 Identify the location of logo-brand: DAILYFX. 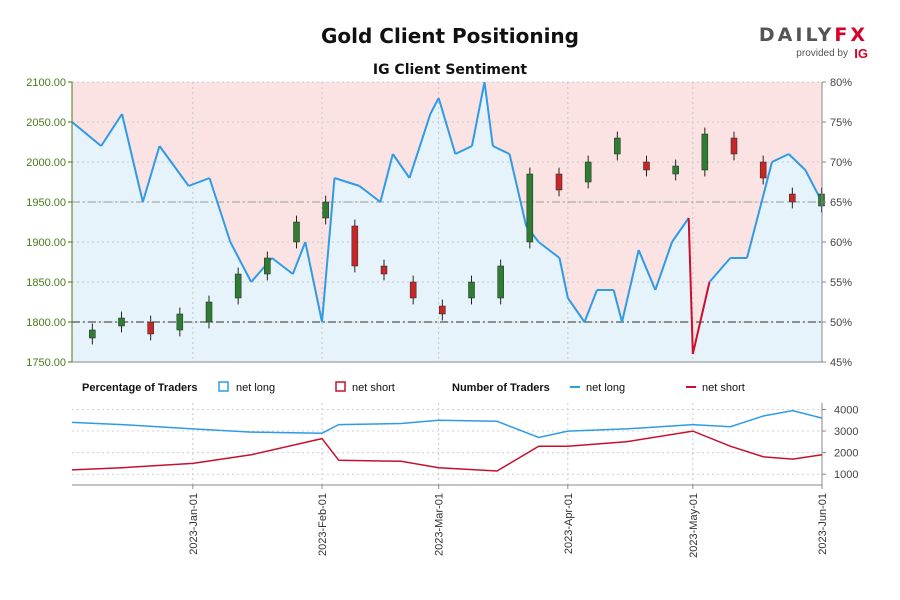
(813, 35).